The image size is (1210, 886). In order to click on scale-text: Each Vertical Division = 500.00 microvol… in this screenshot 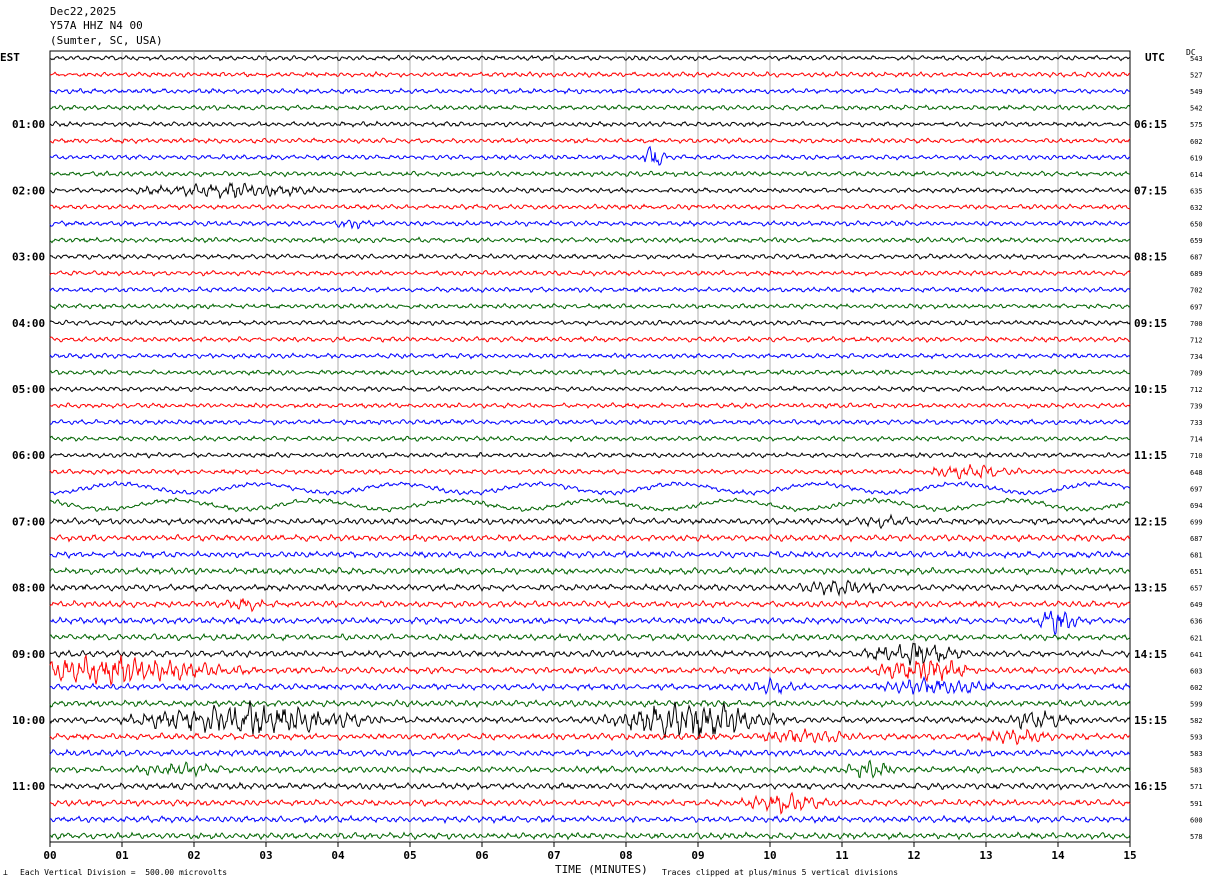, I will do `click(124, 872)`.